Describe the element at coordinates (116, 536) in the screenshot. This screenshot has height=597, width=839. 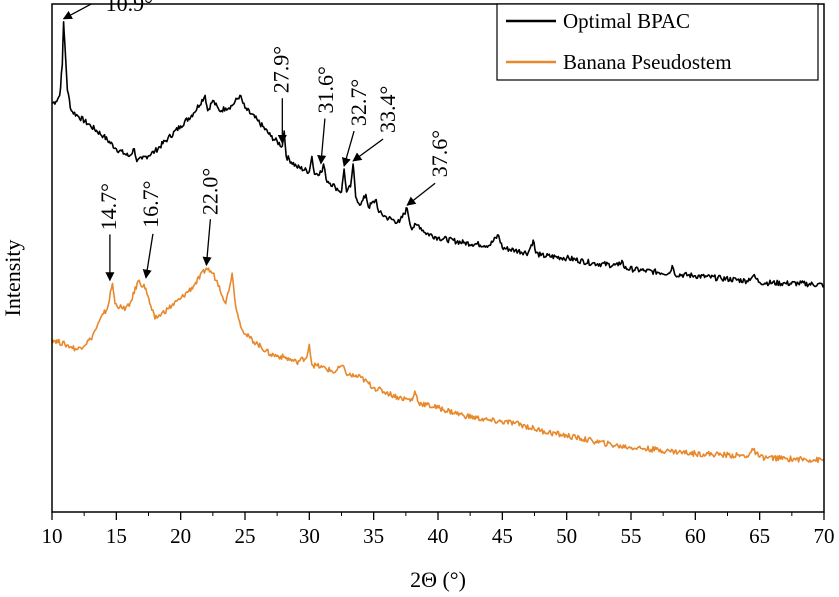
I see `x-tick-label: 15` at that location.